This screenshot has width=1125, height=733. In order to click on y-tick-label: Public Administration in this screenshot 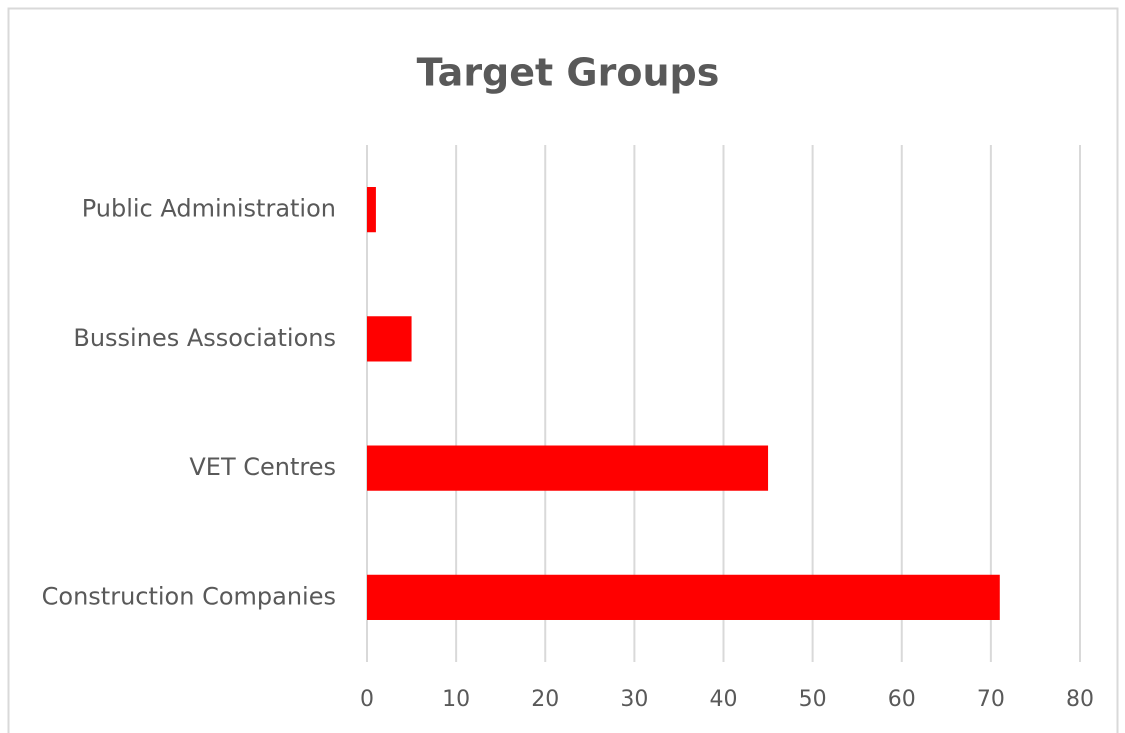, I will do `click(209, 209)`.